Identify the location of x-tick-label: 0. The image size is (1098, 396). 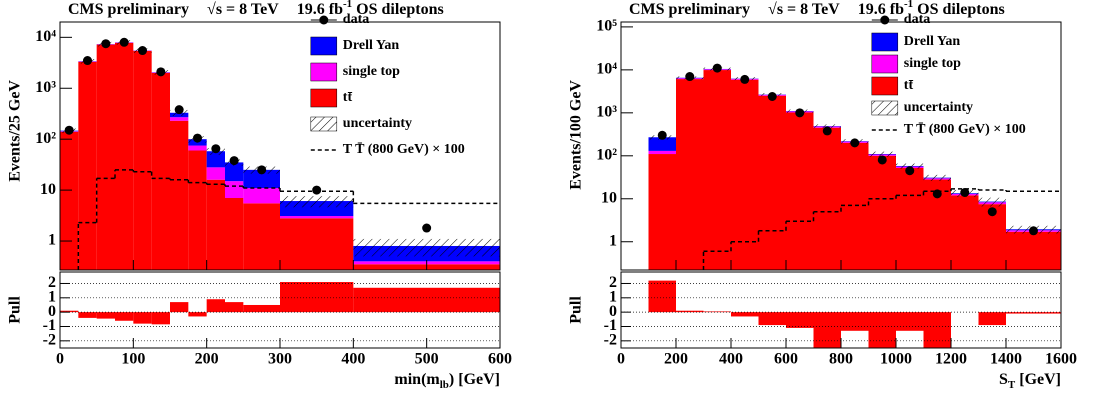
(60, 359).